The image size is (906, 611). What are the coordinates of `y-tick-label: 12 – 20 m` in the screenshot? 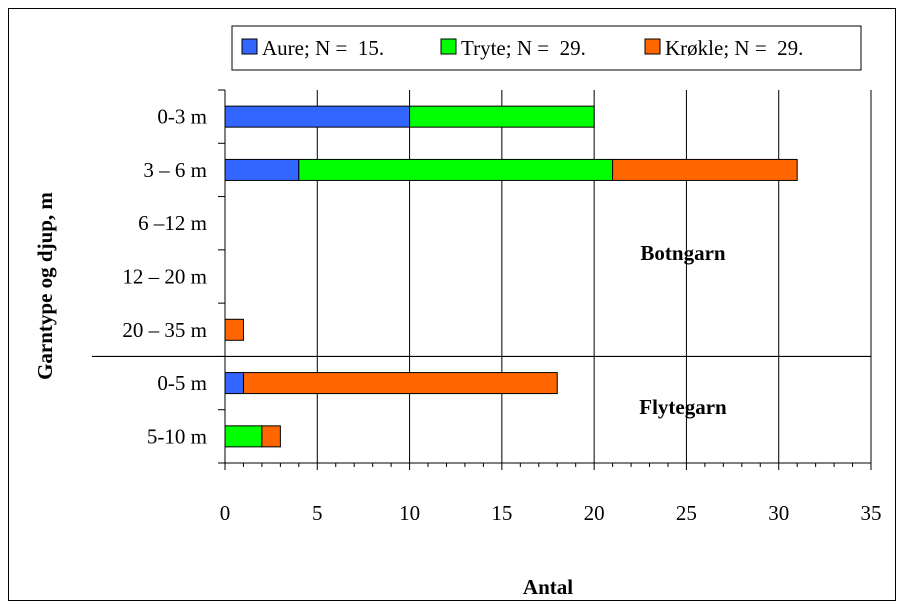 It's located at (164, 277).